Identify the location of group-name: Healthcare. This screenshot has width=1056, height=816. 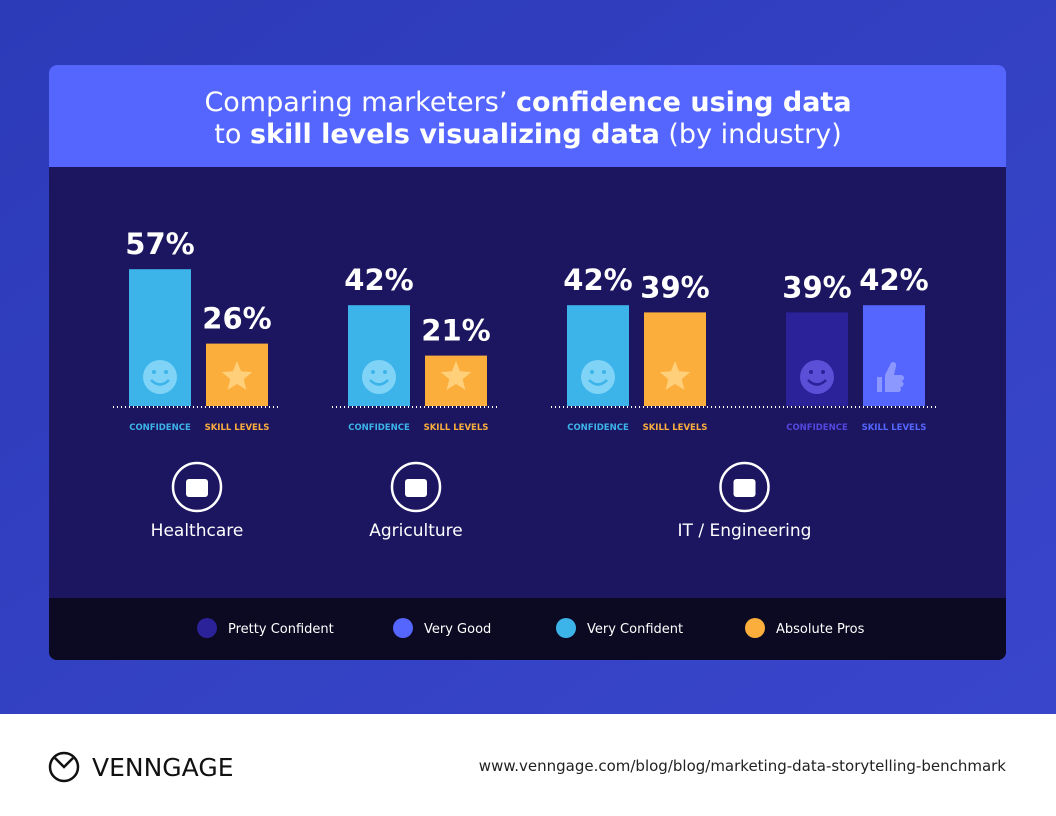
(197, 531).